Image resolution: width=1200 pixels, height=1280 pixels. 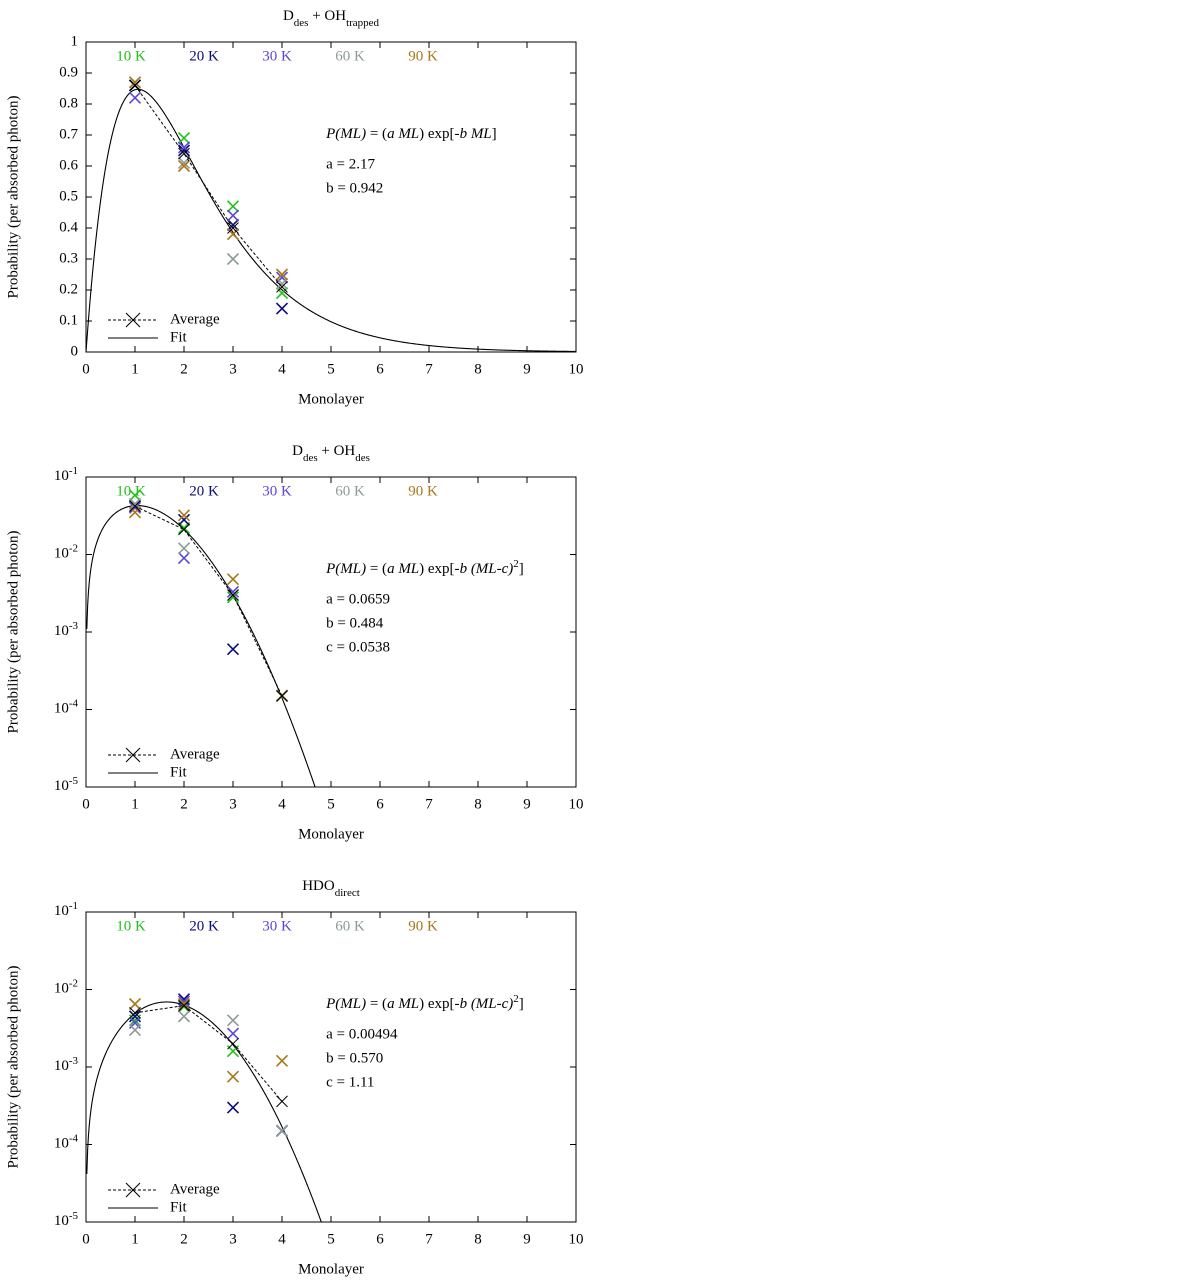 I want to click on y-tick-label: 0.1, so click(x=68, y=320).